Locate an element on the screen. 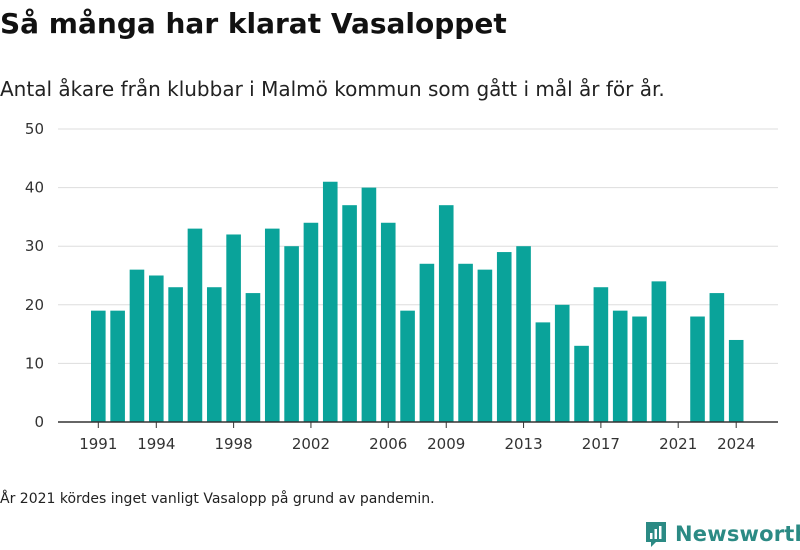 This screenshot has width=800, height=550. bar-2016 is located at coordinates (581, 383).